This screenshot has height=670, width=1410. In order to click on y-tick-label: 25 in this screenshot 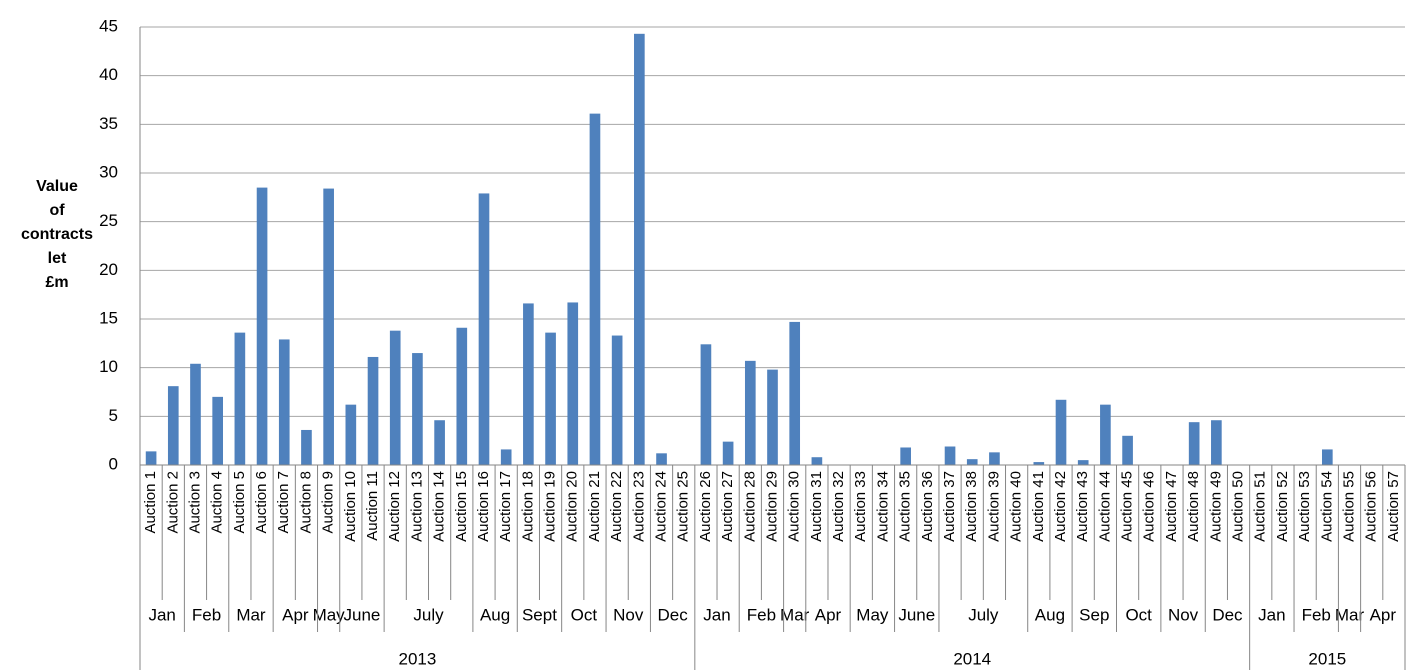, I will do `click(108, 220)`.